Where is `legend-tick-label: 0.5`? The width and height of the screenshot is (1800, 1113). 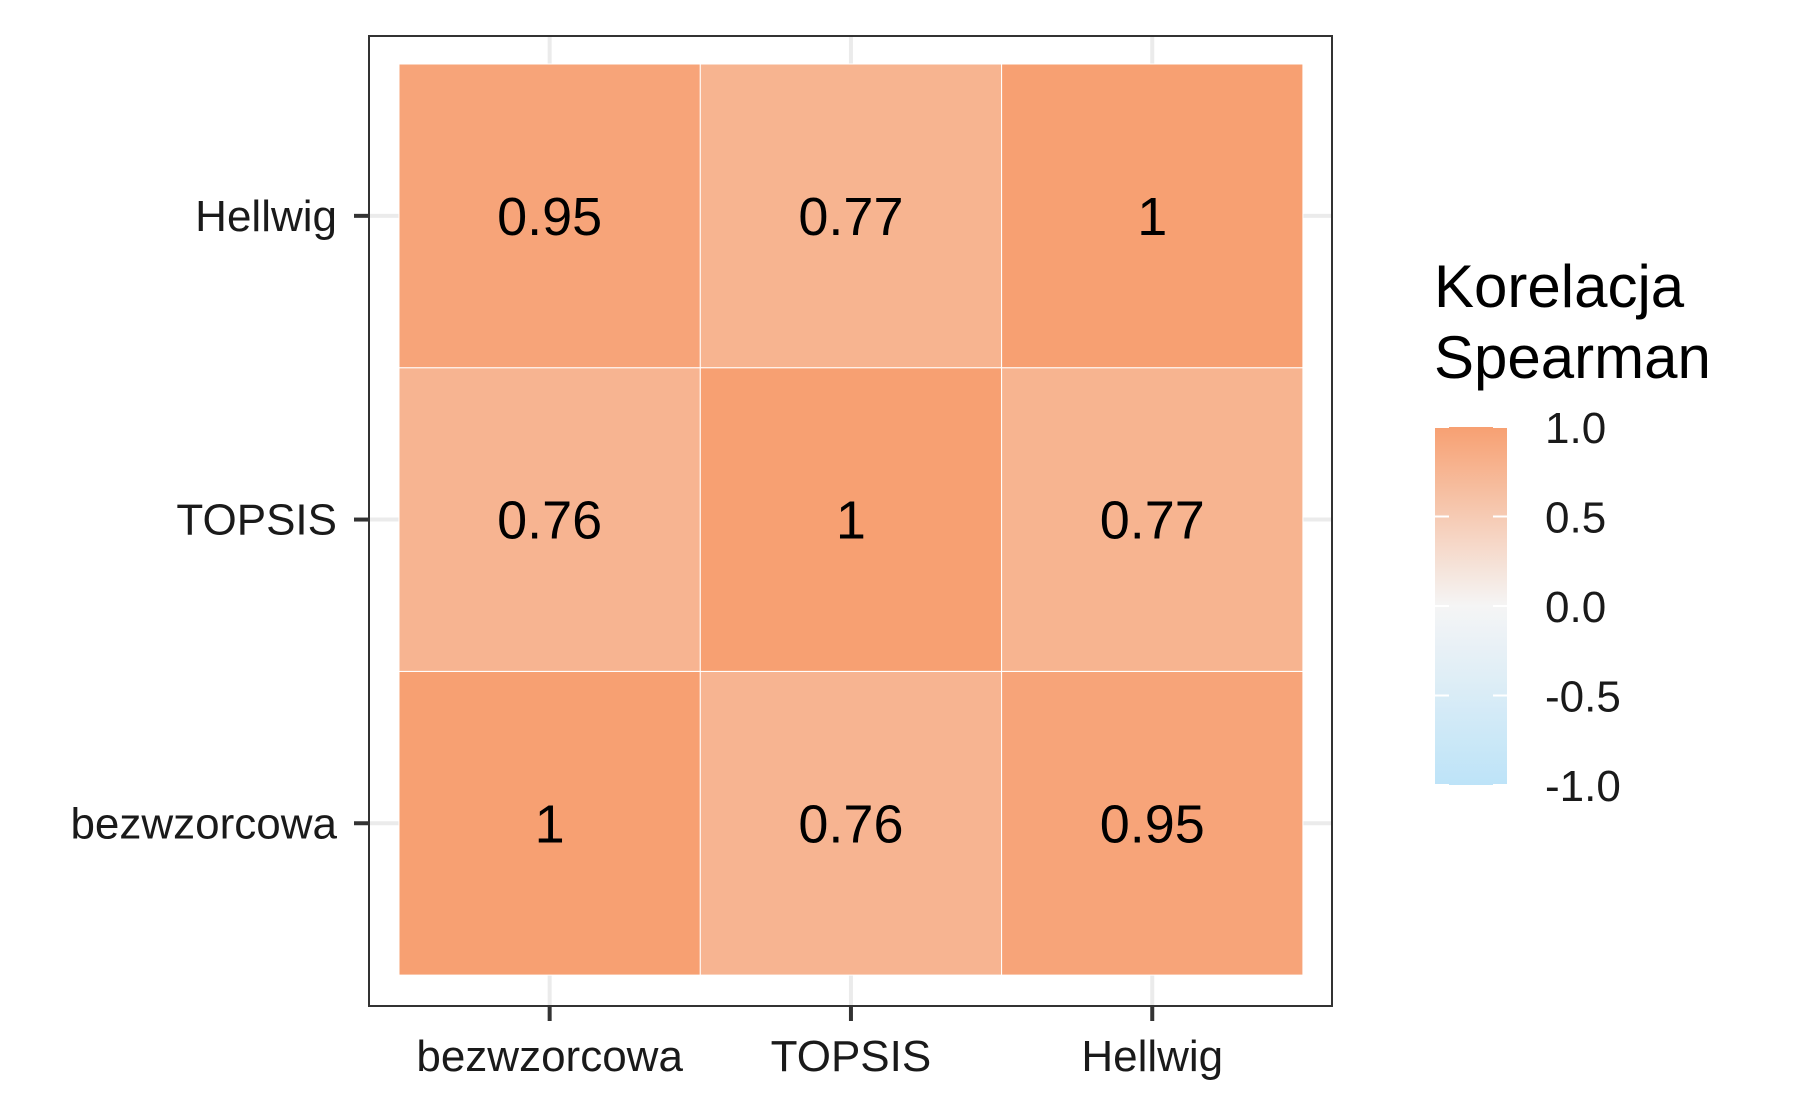 legend-tick-label: 0.5 is located at coordinates (1575, 518).